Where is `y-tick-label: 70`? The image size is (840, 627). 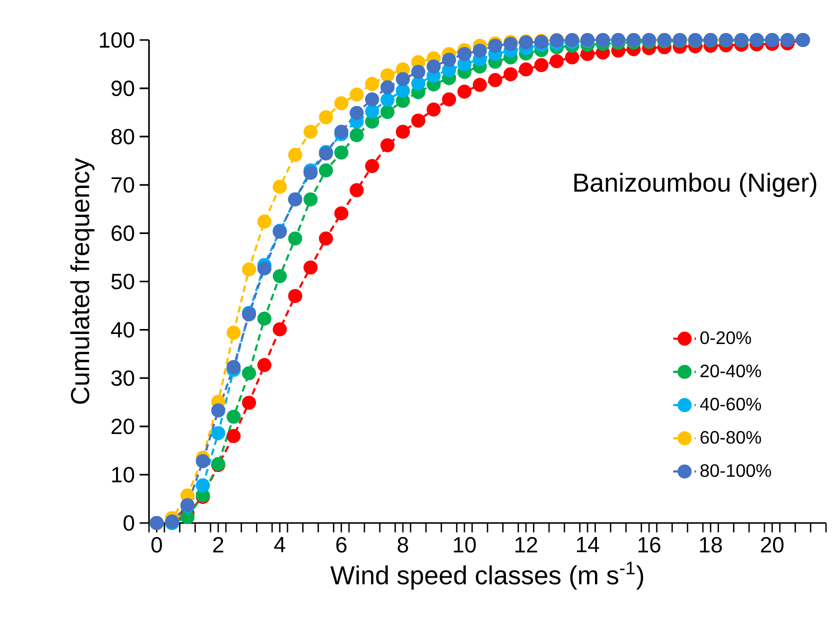
y-tick-label: 70 is located at coordinates (123, 185).